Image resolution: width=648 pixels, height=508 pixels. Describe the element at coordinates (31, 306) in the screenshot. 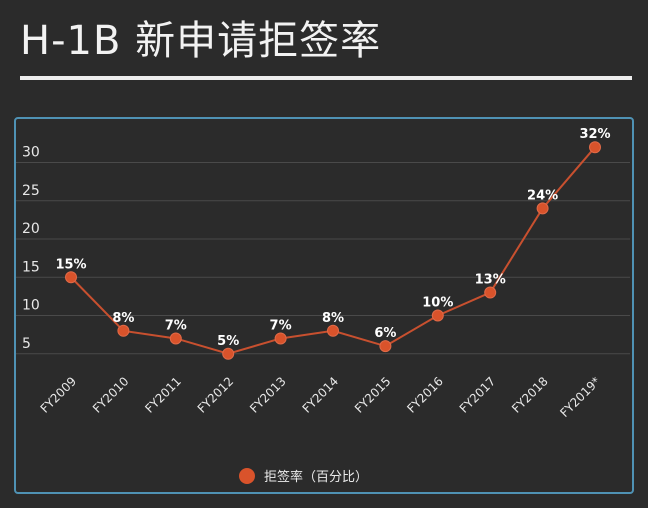

I see `y-tick-label: 10` at that location.